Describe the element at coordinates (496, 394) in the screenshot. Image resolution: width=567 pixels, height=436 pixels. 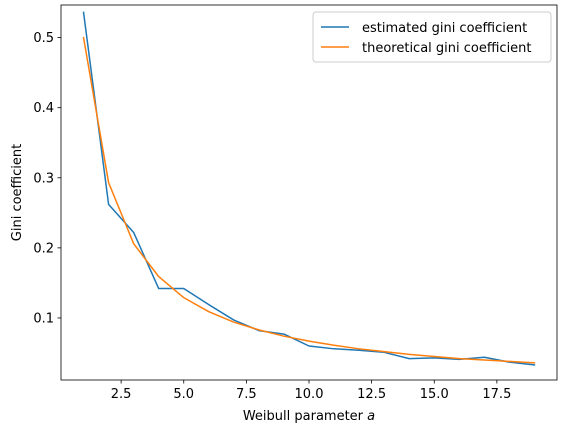
I see `x-tick-label: 17.5` at that location.